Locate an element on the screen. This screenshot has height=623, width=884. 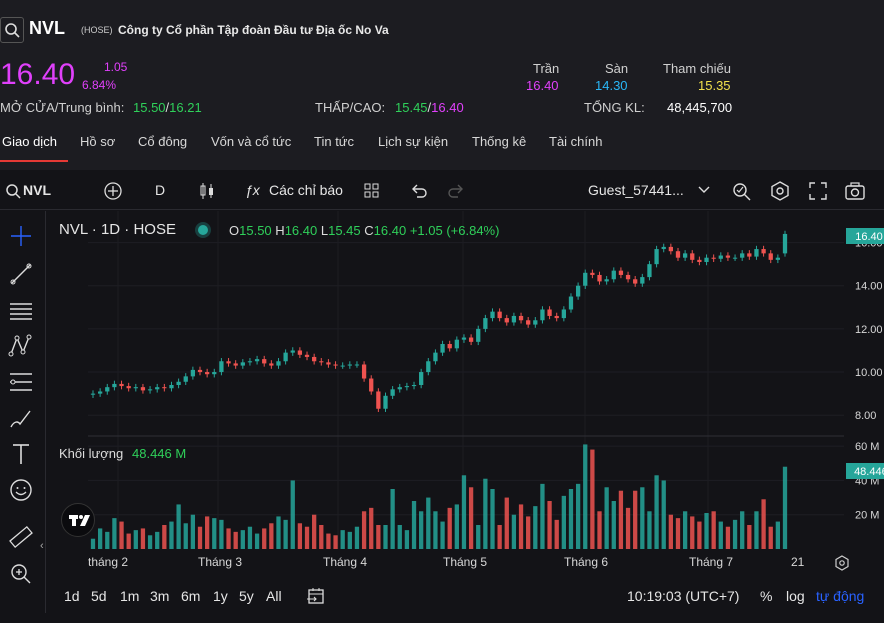
symbol-search-icon is located at coordinates (13, 191).